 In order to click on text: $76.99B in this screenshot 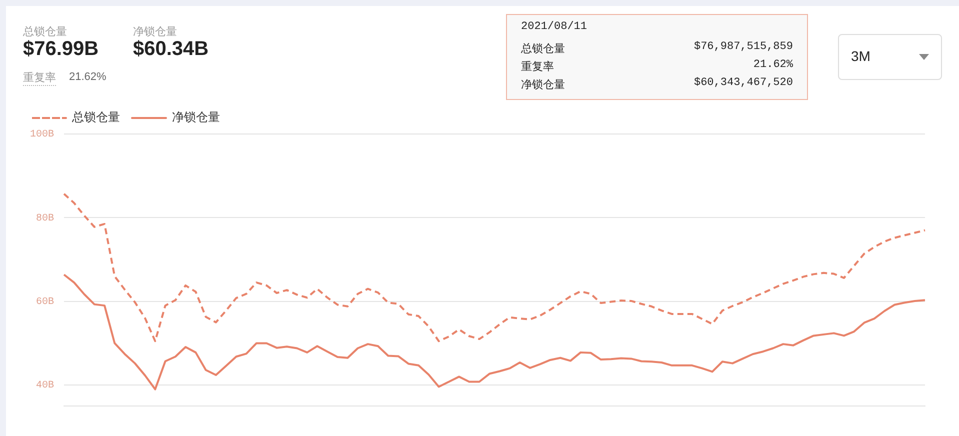, I will do `click(61, 49)`.